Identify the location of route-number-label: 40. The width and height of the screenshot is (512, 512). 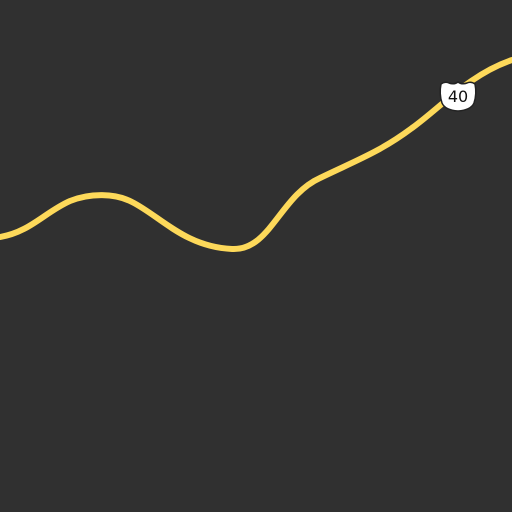
(458, 96).